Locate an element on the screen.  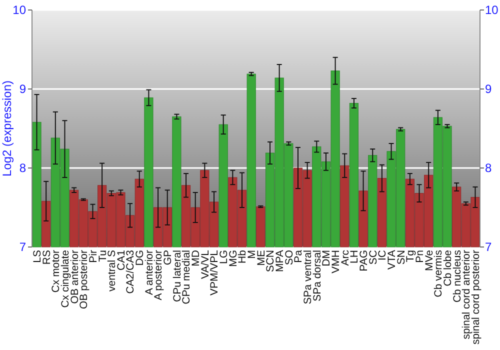
x-tick-label: A posterior is located at coordinates (158, 275).